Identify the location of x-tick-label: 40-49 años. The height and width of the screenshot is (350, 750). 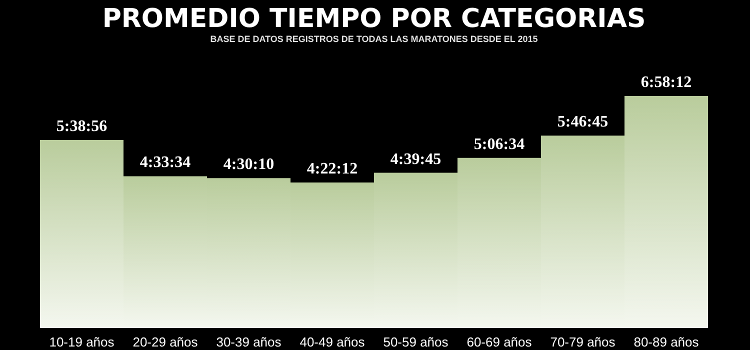
(333, 342).